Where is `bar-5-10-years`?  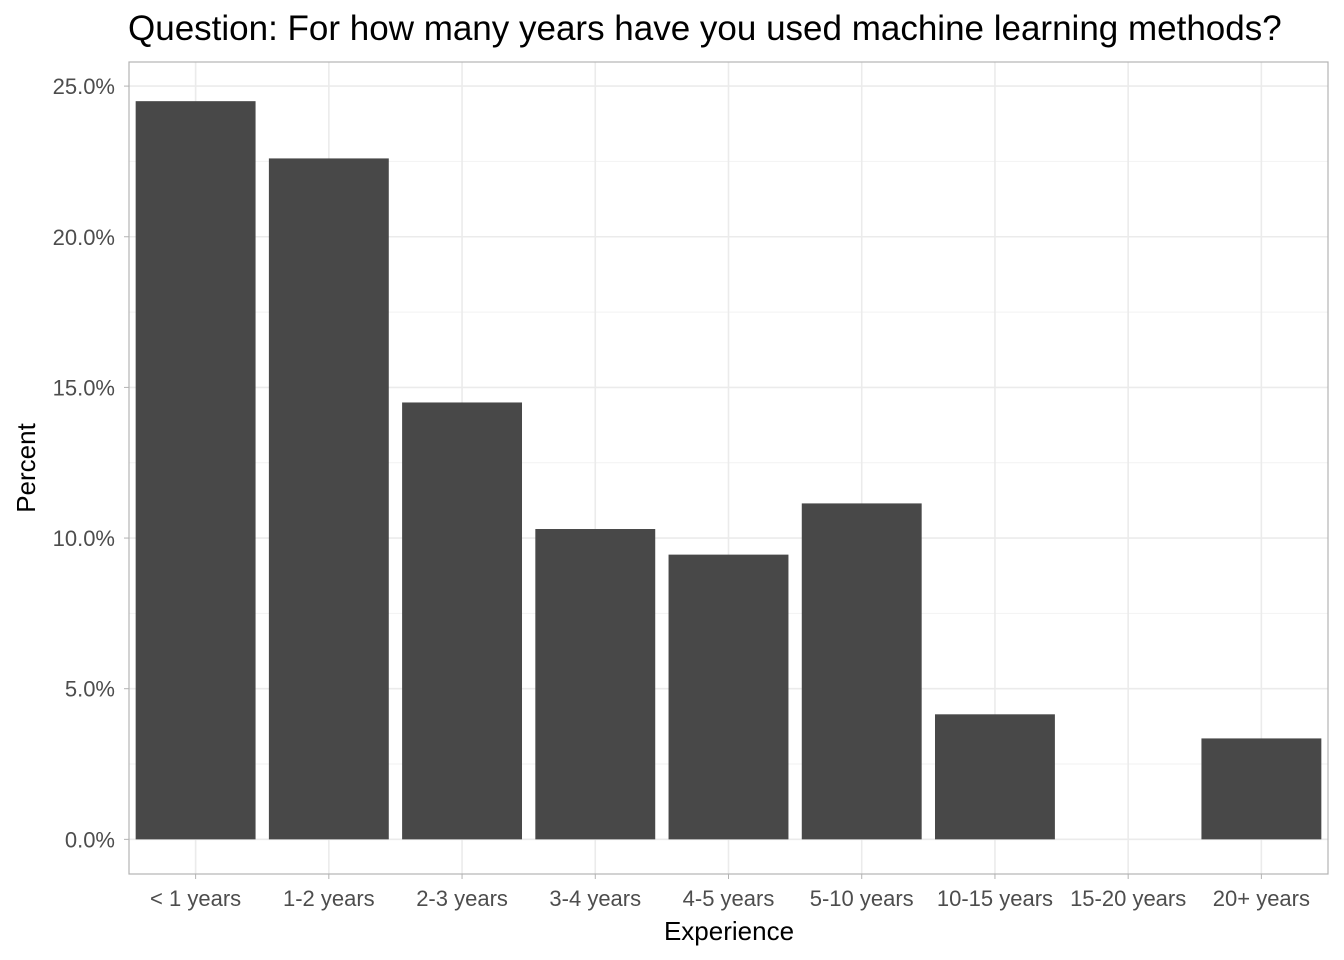
bar-5-10-years is located at coordinates (861, 671).